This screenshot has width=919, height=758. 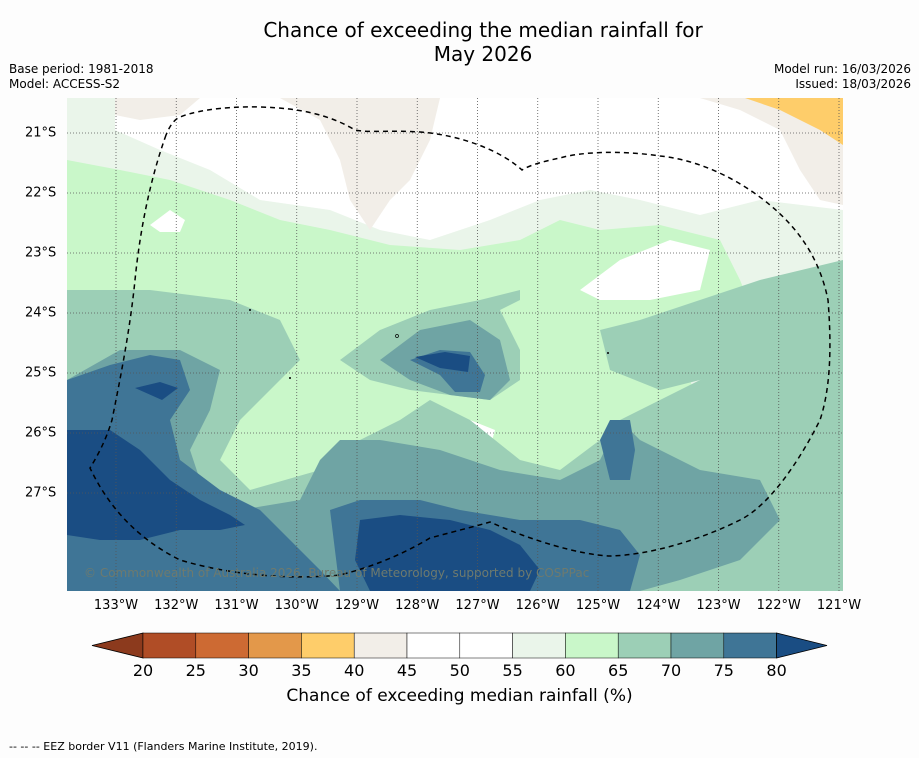 I want to click on colorbar-label: Chance of exceeding median rainfall (%), so click(x=459, y=696).